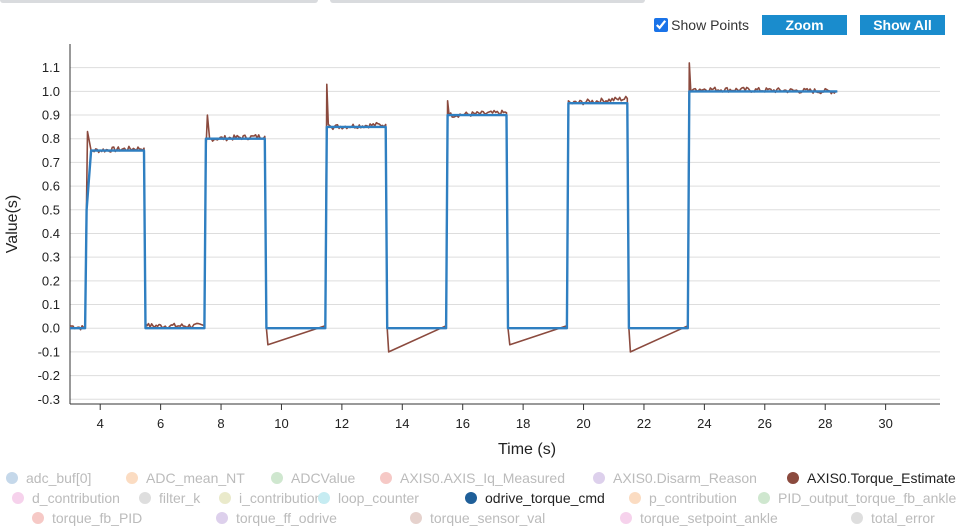 This screenshot has height=529, width=975. Describe the element at coordinates (281, 498) in the screenshot. I see `legend-label: i_contribution` at that location.